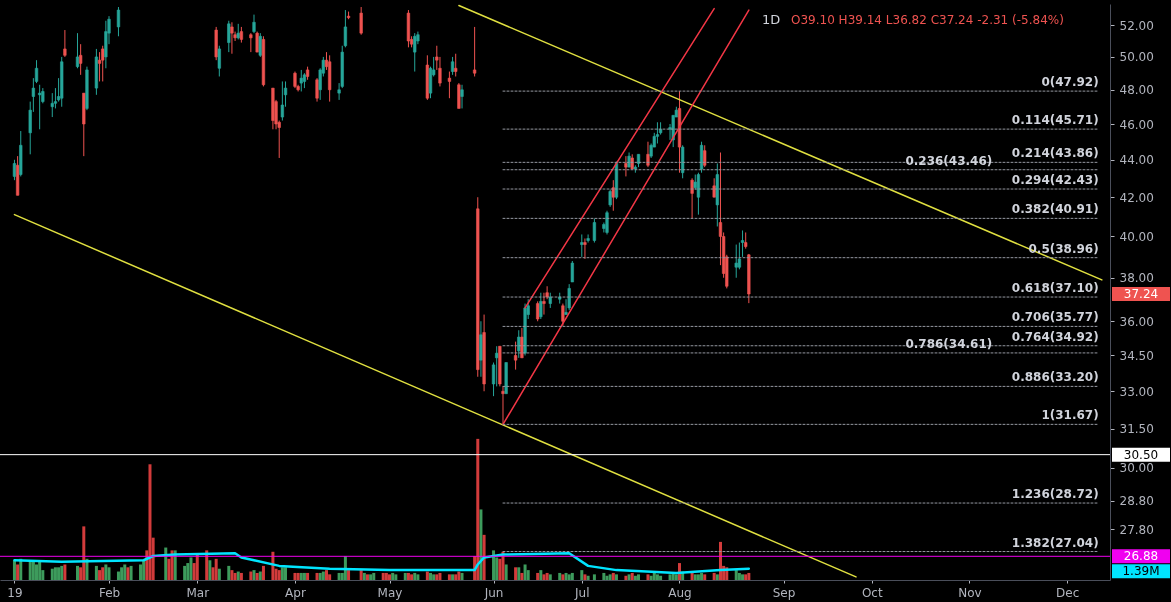 This screenshot has width=1171, height=602. What do you see at coordinates (15, 592) in the screenshot?
I see `x-tick-label: 19` at bounding box center [15, 592].